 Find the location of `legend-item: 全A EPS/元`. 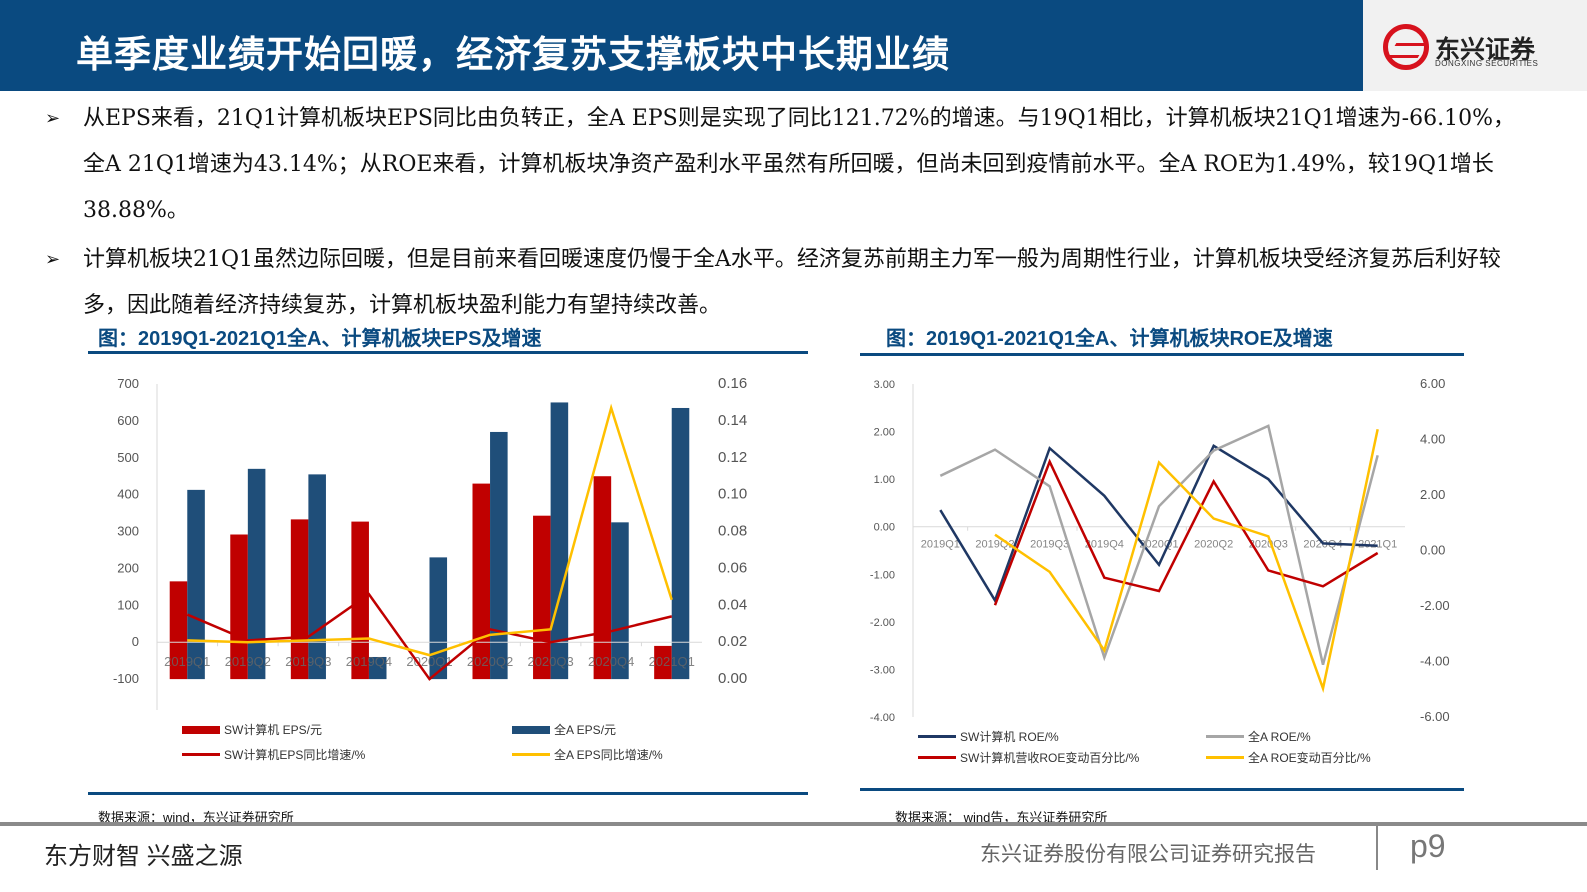

legend-item: 全A EPS/元 is located at coordinates (564, 729).